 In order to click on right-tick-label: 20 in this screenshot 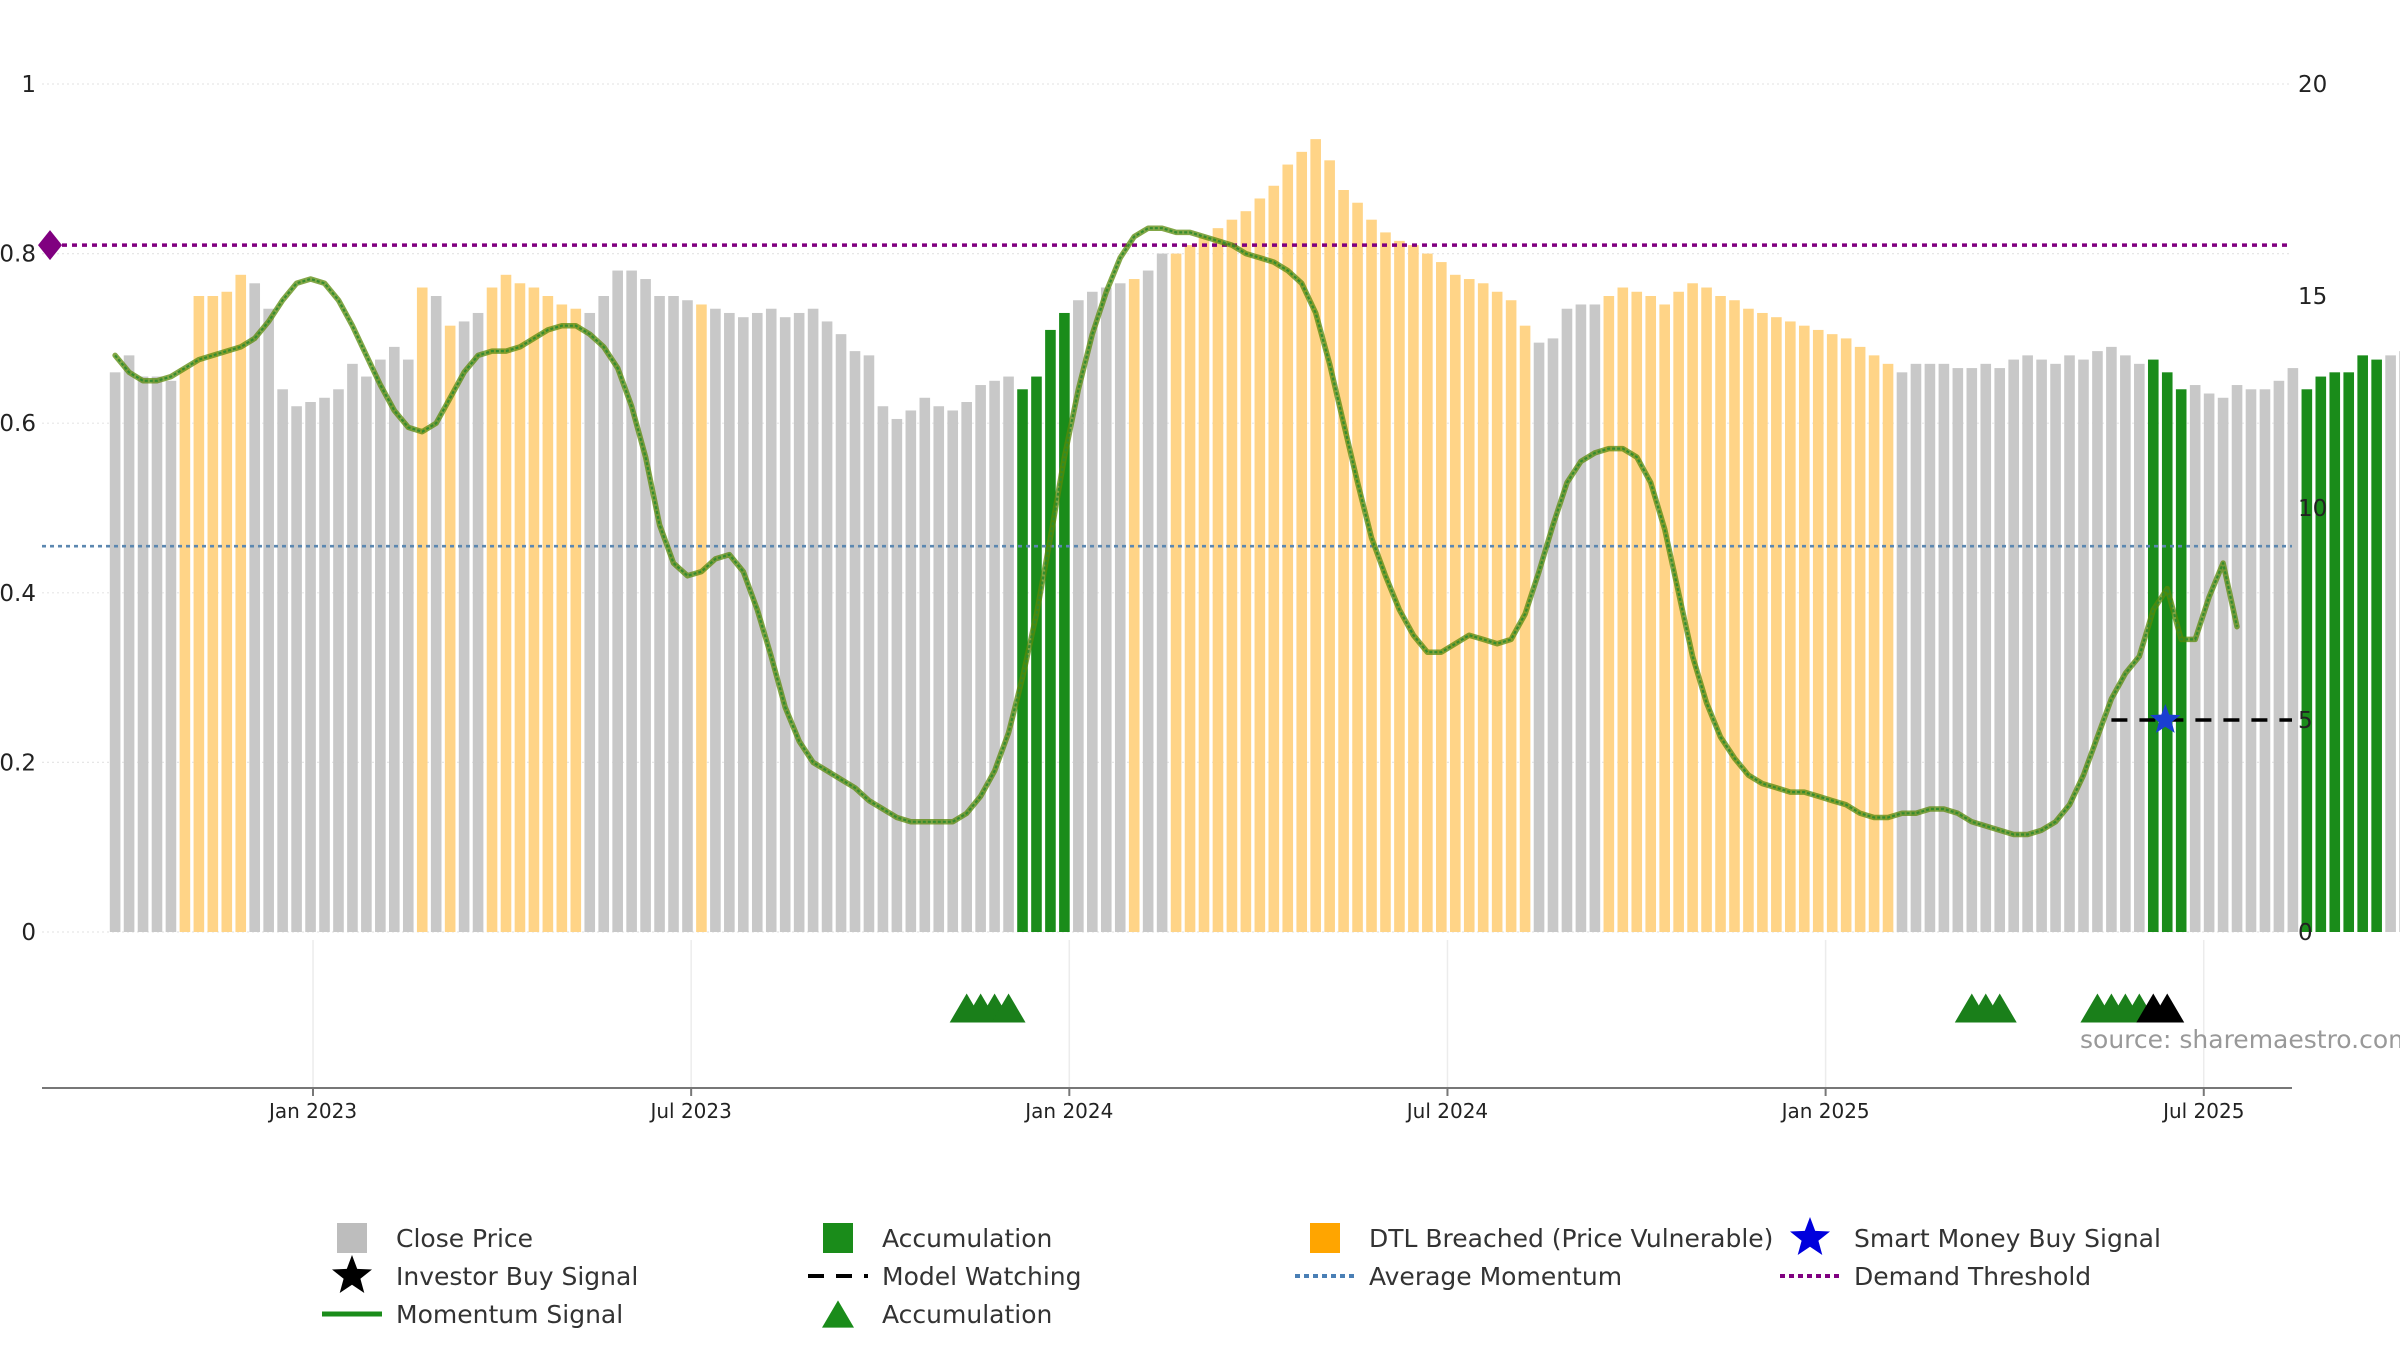, I will do `click(2312, 85)`.